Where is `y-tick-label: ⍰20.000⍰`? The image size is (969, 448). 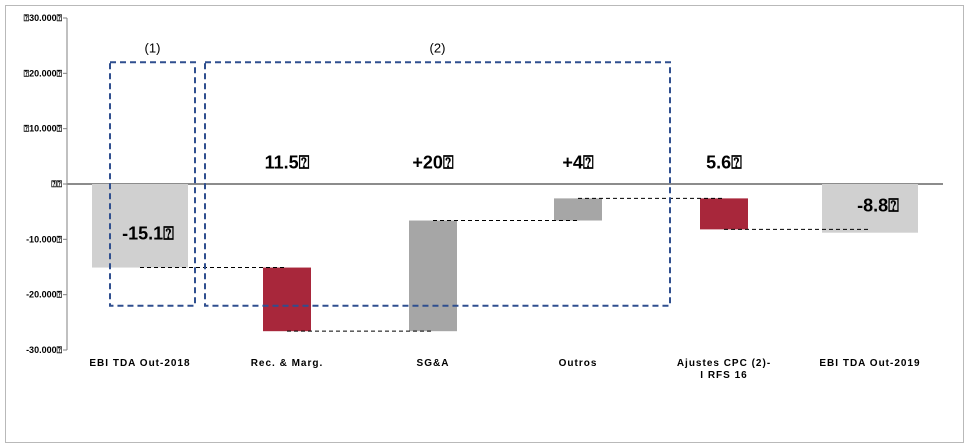
y-tick-label: ⍰20.000⍰ is located at coordinates (43, 73).